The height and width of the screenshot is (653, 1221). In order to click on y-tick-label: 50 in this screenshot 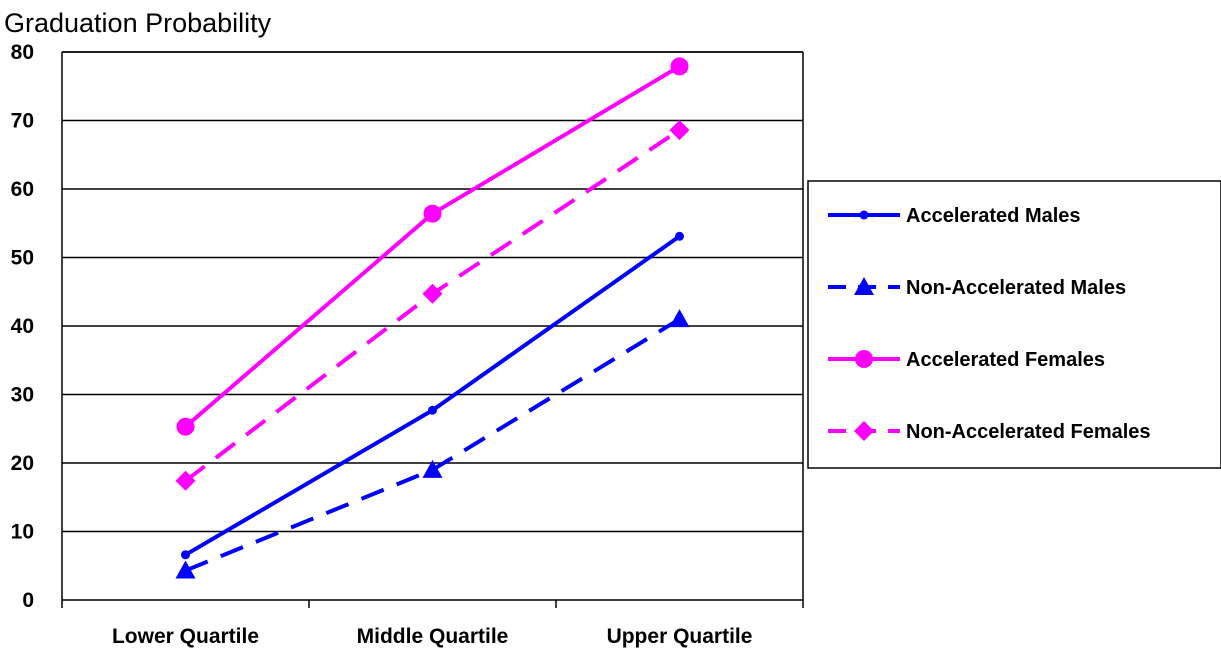, I will do `click(22, 258)`.